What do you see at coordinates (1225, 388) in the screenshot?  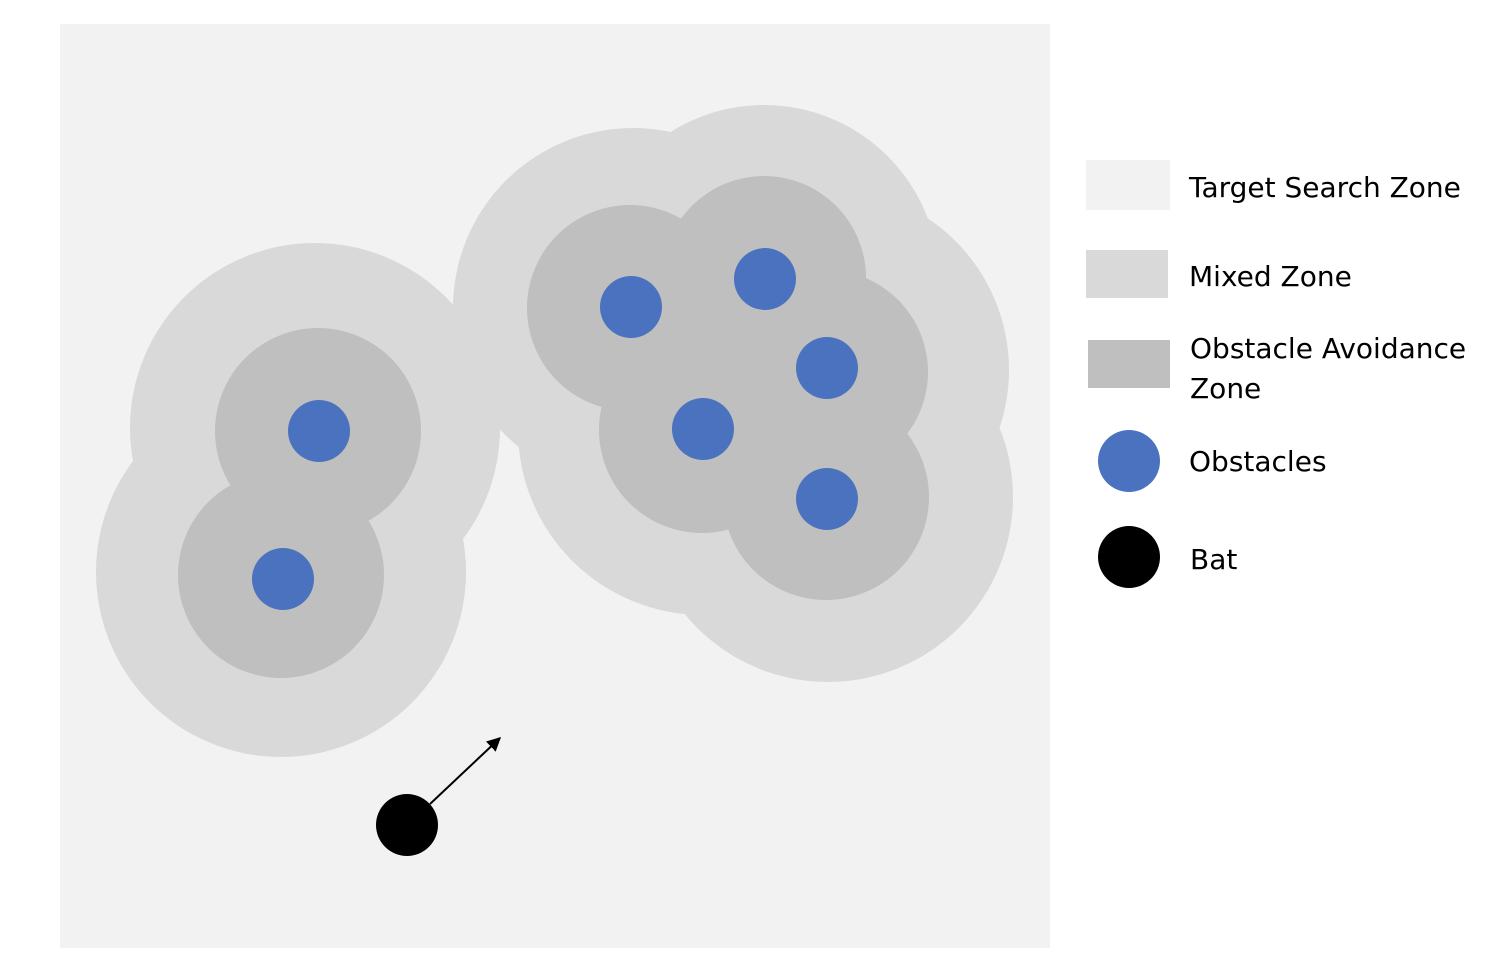 I see `legend-label-obstacle-avoidance-zone-line2: Zone` at bounding box center [1225, 388].